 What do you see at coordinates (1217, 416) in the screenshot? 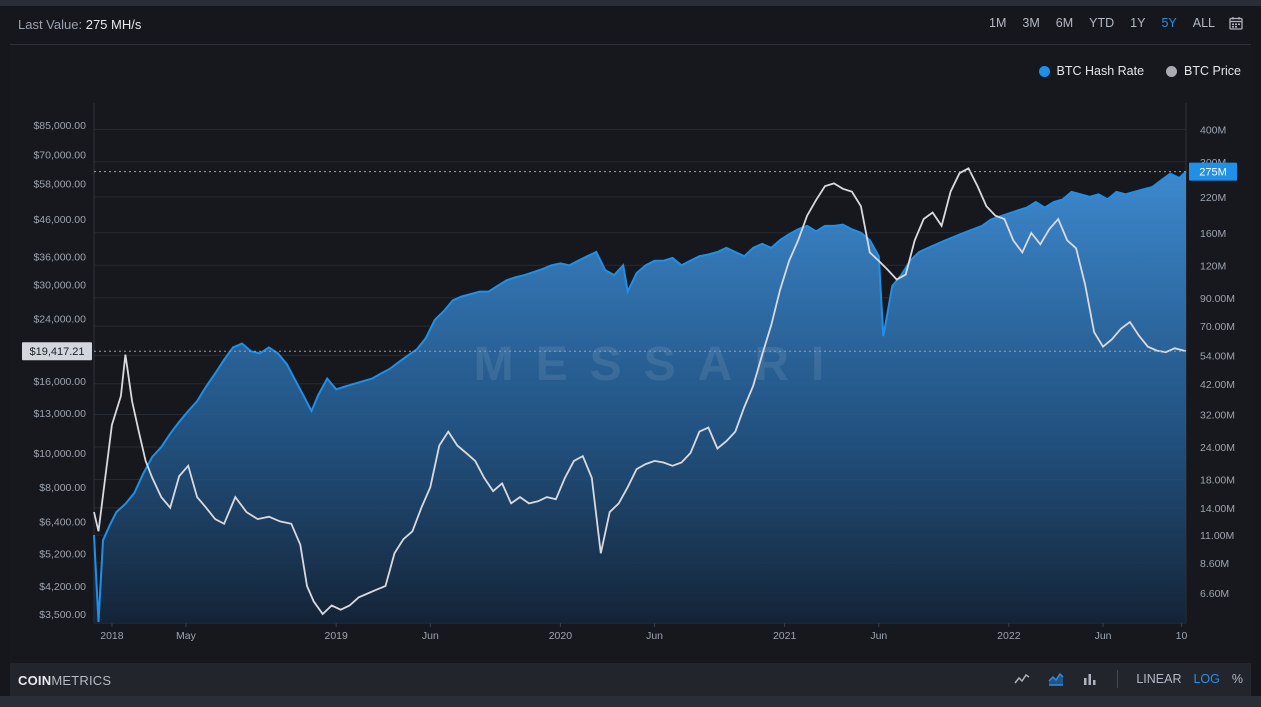
I see `right-tick-label: 32.00M` at bounding box center [1217, 416].